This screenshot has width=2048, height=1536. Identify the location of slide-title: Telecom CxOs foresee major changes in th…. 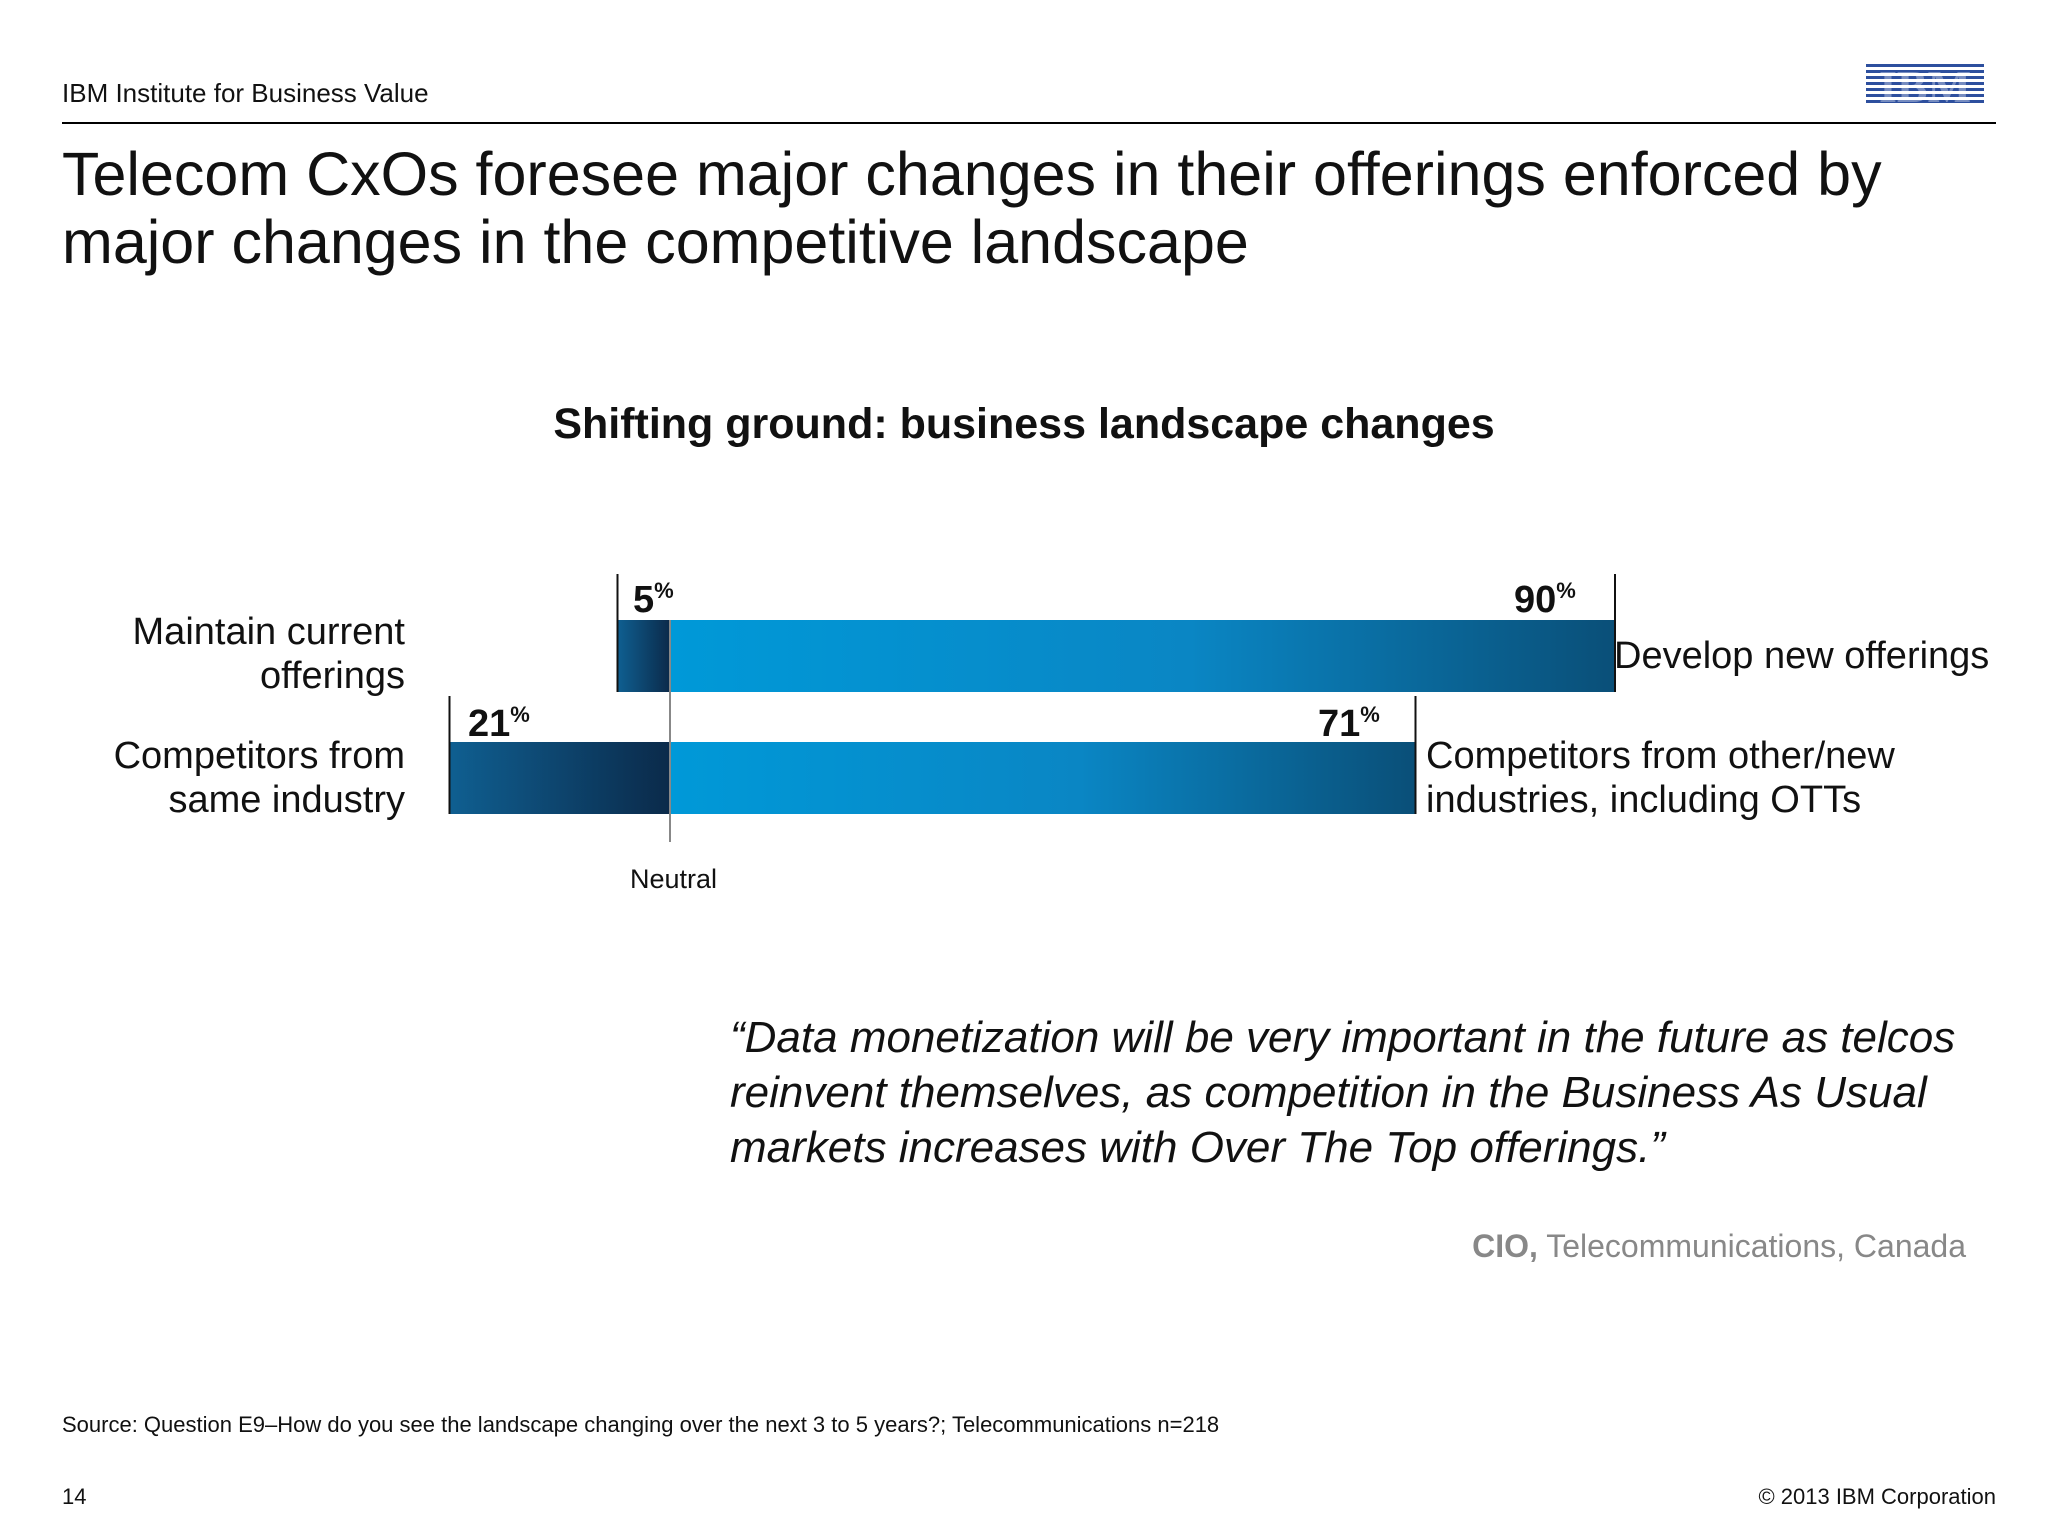
(972, 208).